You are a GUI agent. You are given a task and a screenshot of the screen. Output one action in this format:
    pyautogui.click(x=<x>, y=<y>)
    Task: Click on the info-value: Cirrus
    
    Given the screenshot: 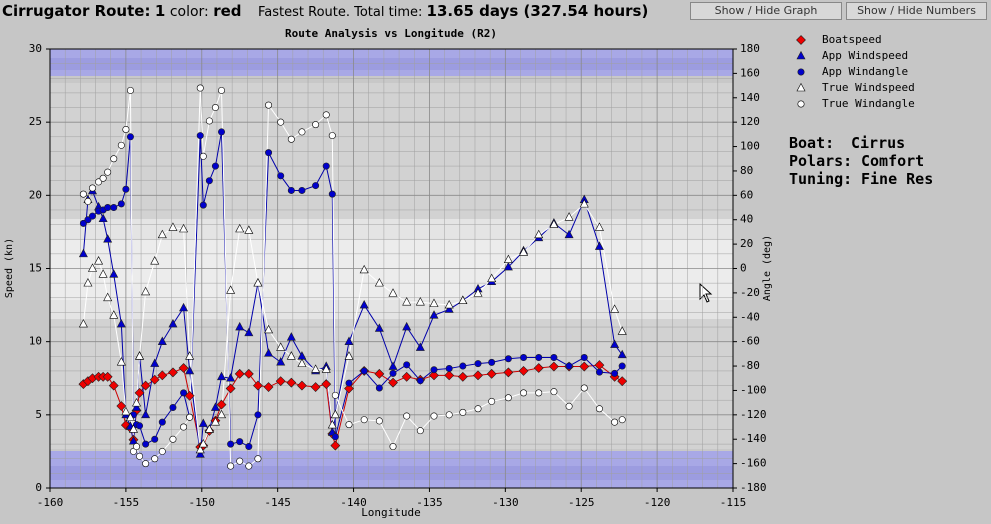 What is the action you would take?
    pyautogui.click(x=878, y=143)
    